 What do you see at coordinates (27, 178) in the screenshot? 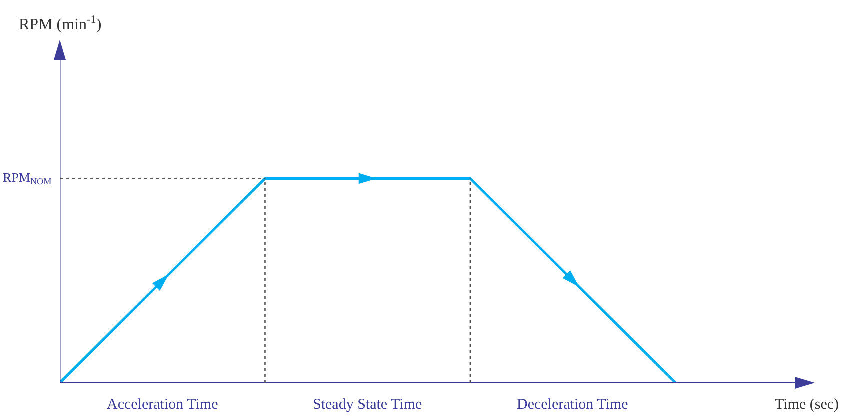
I see `ref-line-label: RPM$_{NOM}$` at bounding box center [27, 178].